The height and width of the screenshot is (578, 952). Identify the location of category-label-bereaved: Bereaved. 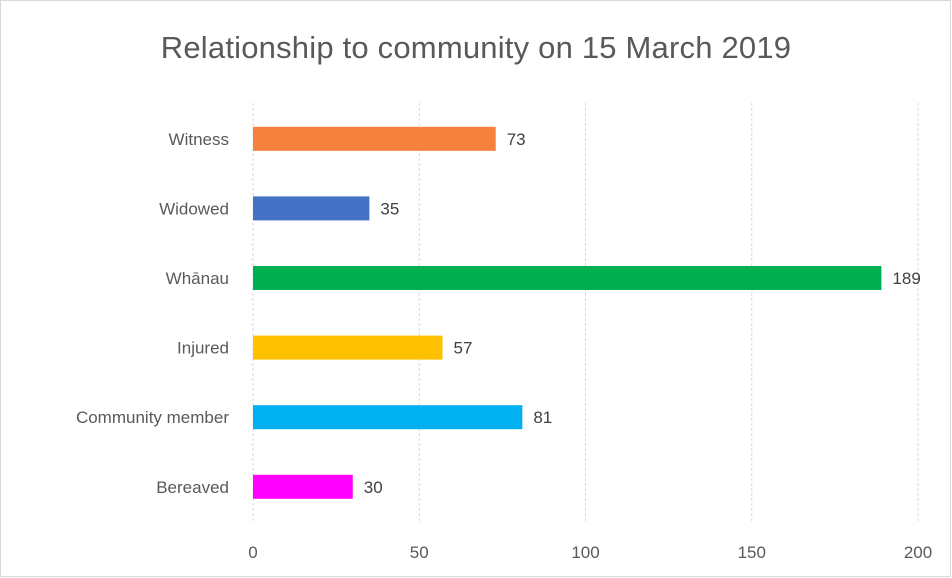
(192, 487).